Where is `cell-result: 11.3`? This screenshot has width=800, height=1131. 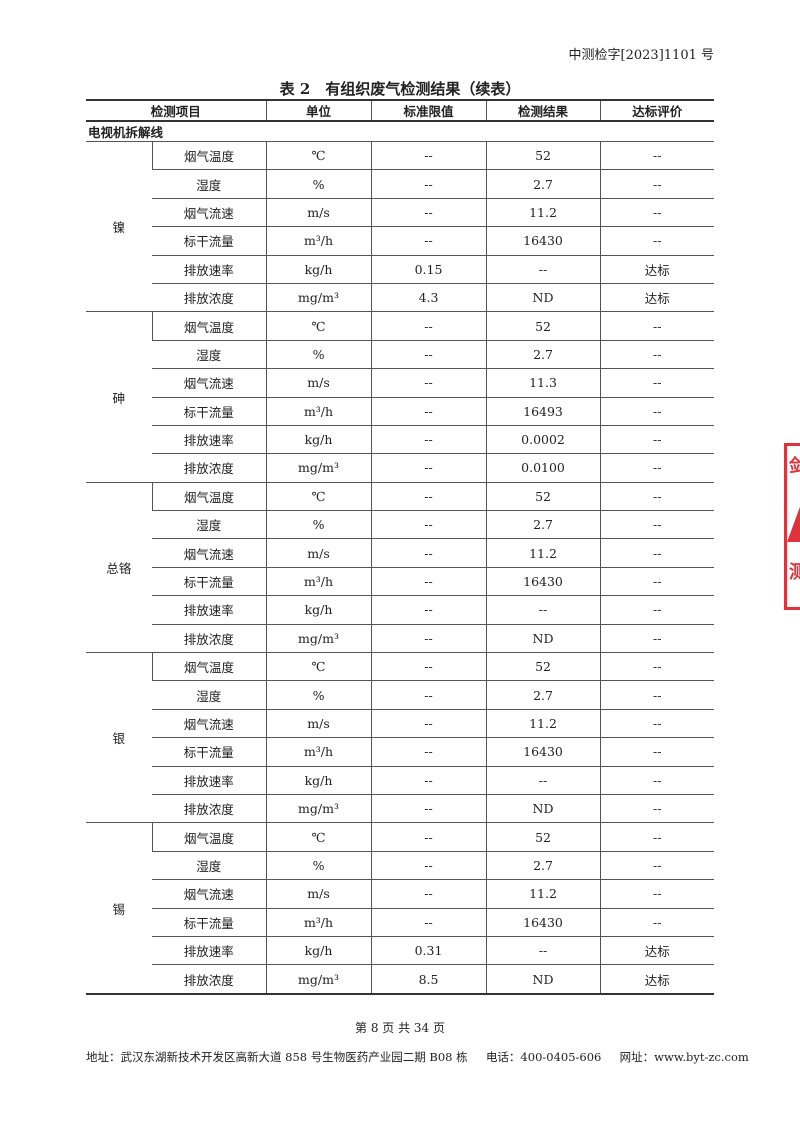
cell-result: 11.3 is located at coordinates (543, 383).